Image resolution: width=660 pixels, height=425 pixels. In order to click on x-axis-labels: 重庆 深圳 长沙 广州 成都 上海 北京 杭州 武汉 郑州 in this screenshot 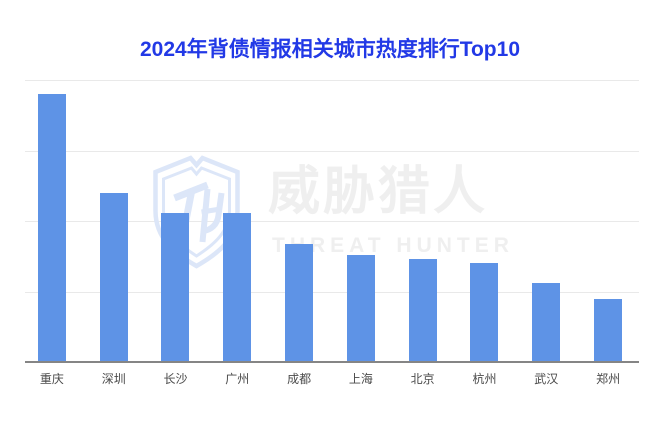, I will do `click(330, 378)`.